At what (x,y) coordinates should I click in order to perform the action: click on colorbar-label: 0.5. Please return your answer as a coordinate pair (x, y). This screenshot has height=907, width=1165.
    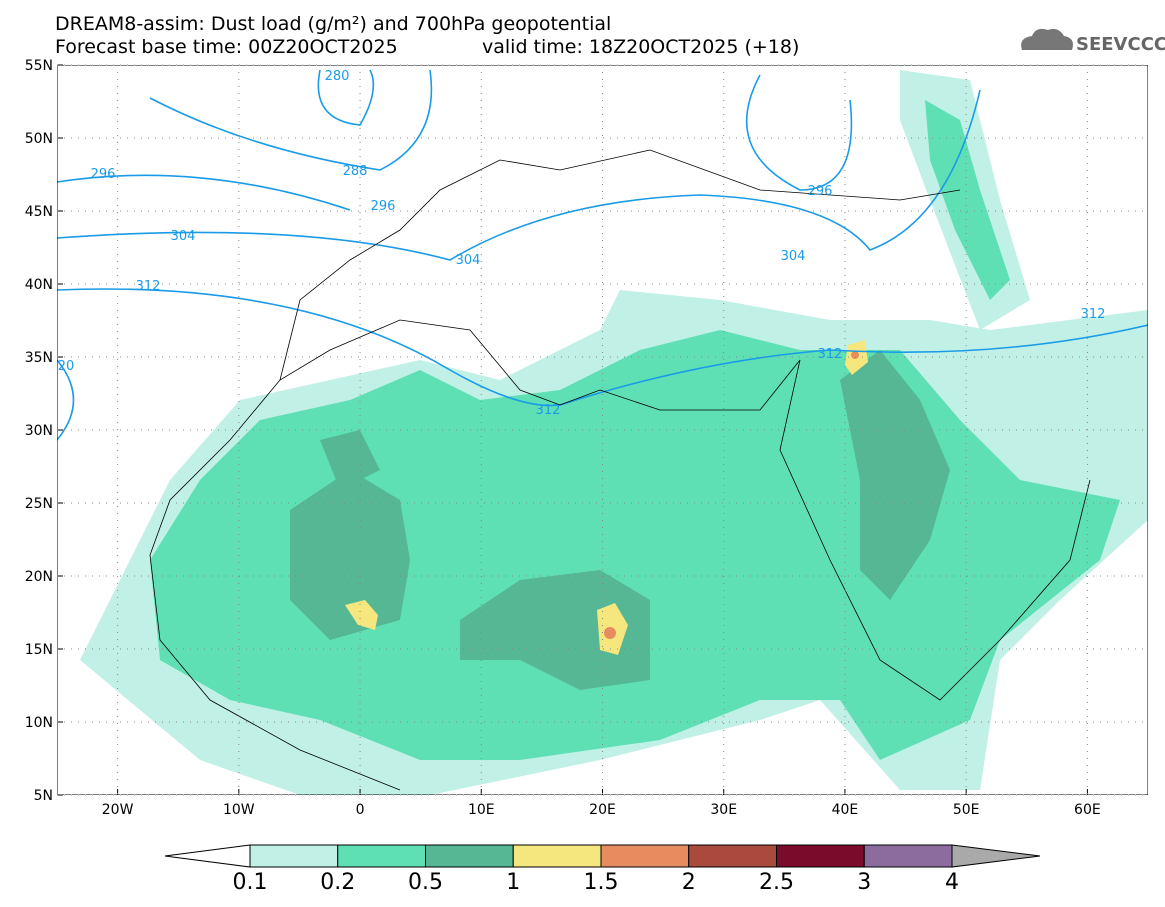
    Looking at the image, I should click on (425, 882).